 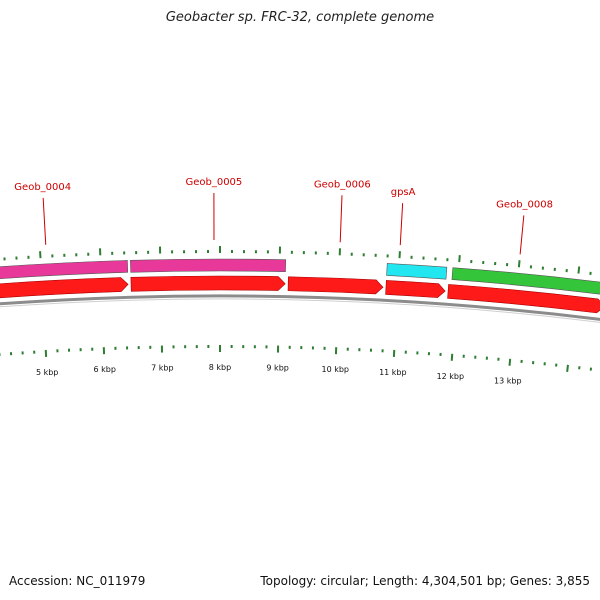 I want to click on kbp-label: 12 kbp, so click(x=451, y=376).